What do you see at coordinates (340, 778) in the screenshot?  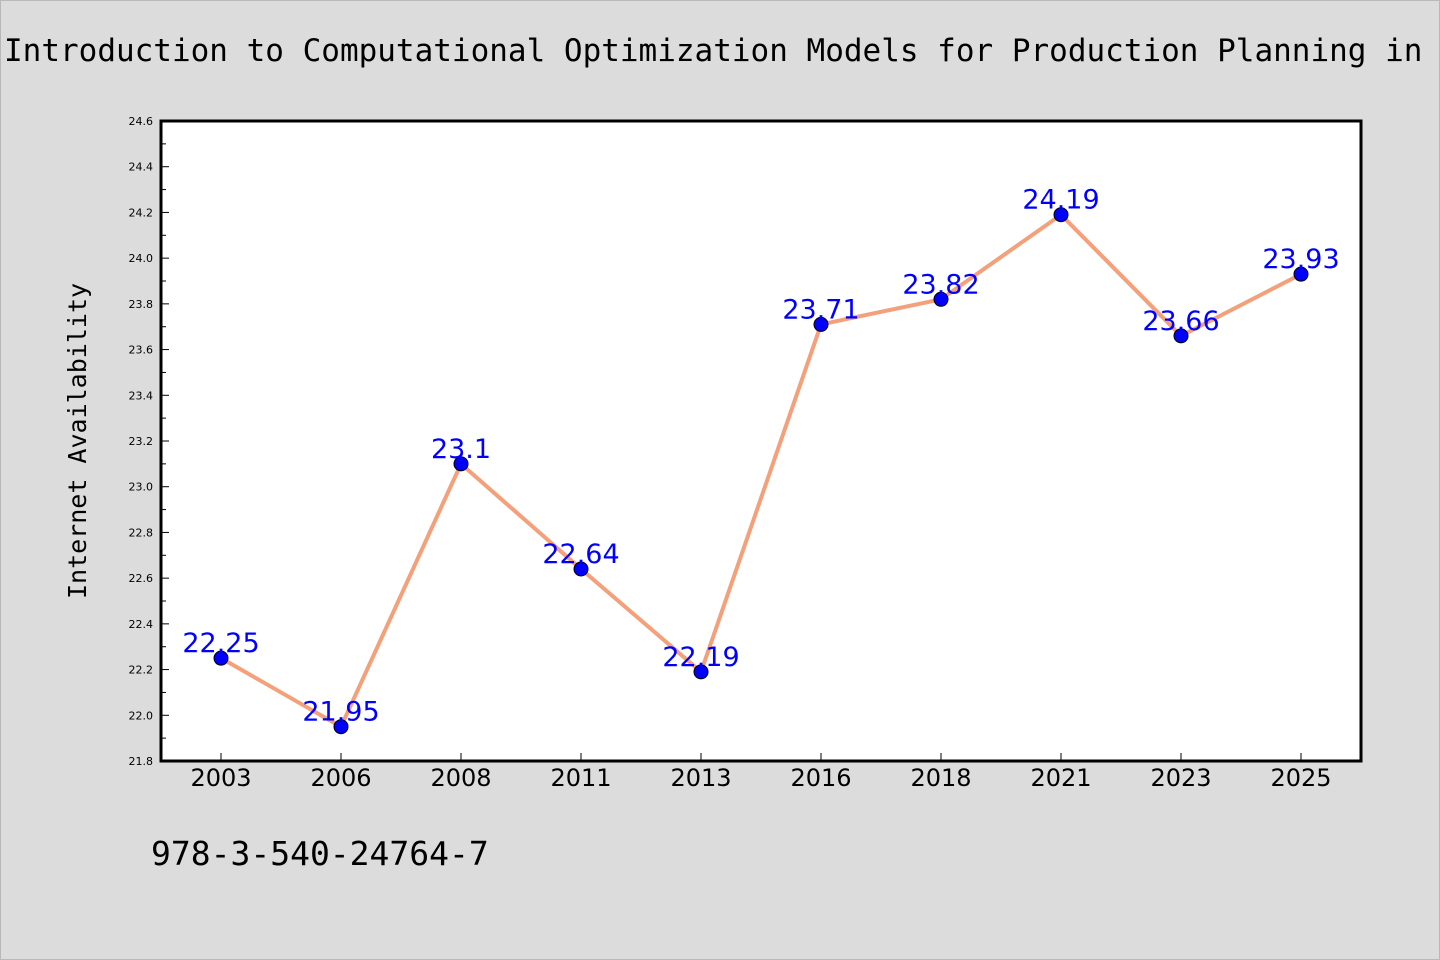 I see `x-tick-label: 2006` at bounding box center [340, 778].